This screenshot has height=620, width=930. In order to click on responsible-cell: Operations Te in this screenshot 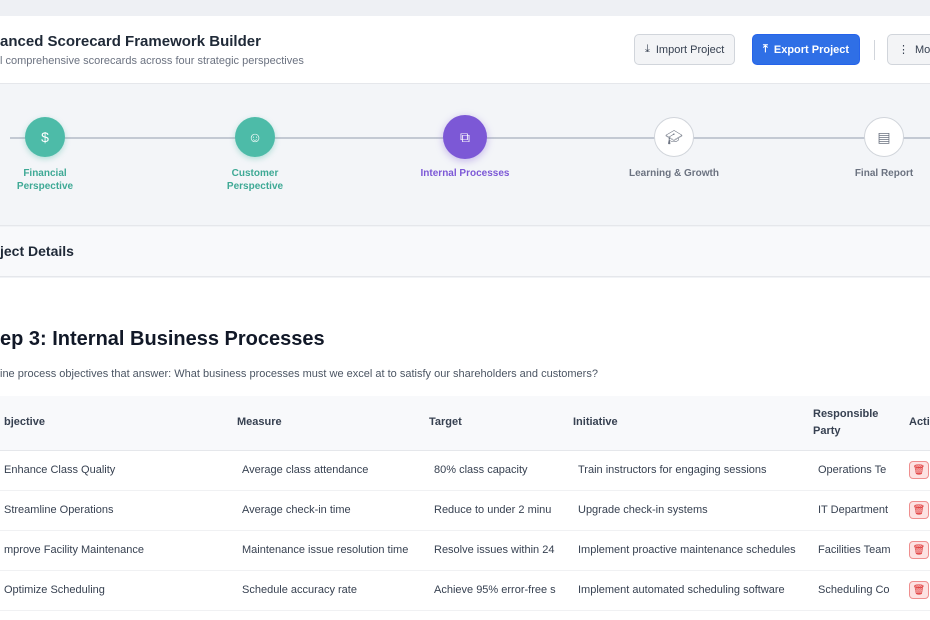, I will do `click(857, 470)`.